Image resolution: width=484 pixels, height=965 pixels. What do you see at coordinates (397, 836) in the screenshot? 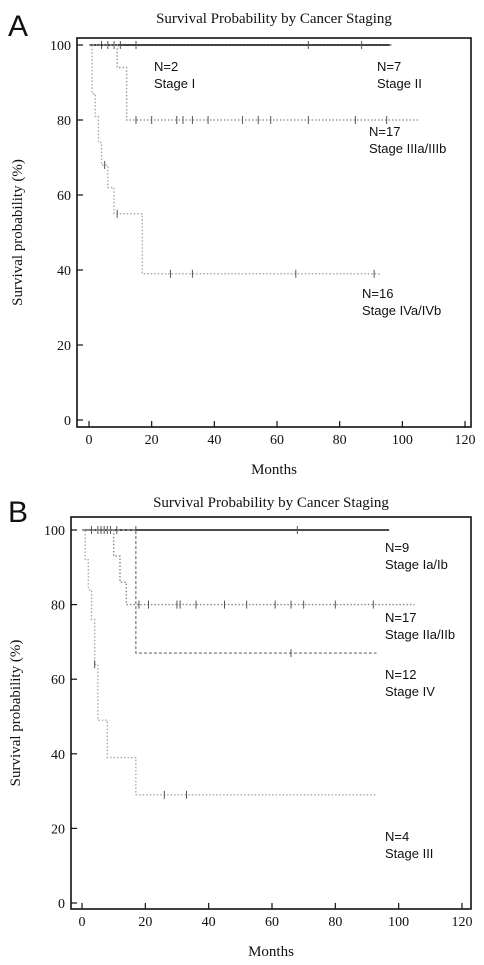
I see `series-n-label: N=4` at bounding box center [397, 836].